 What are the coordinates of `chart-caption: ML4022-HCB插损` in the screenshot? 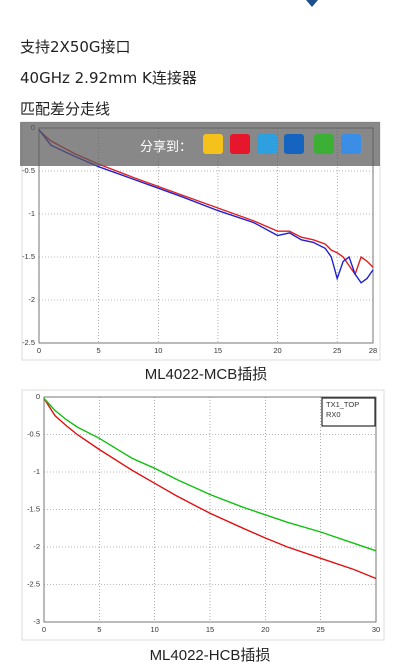 It's located at (210, 655).